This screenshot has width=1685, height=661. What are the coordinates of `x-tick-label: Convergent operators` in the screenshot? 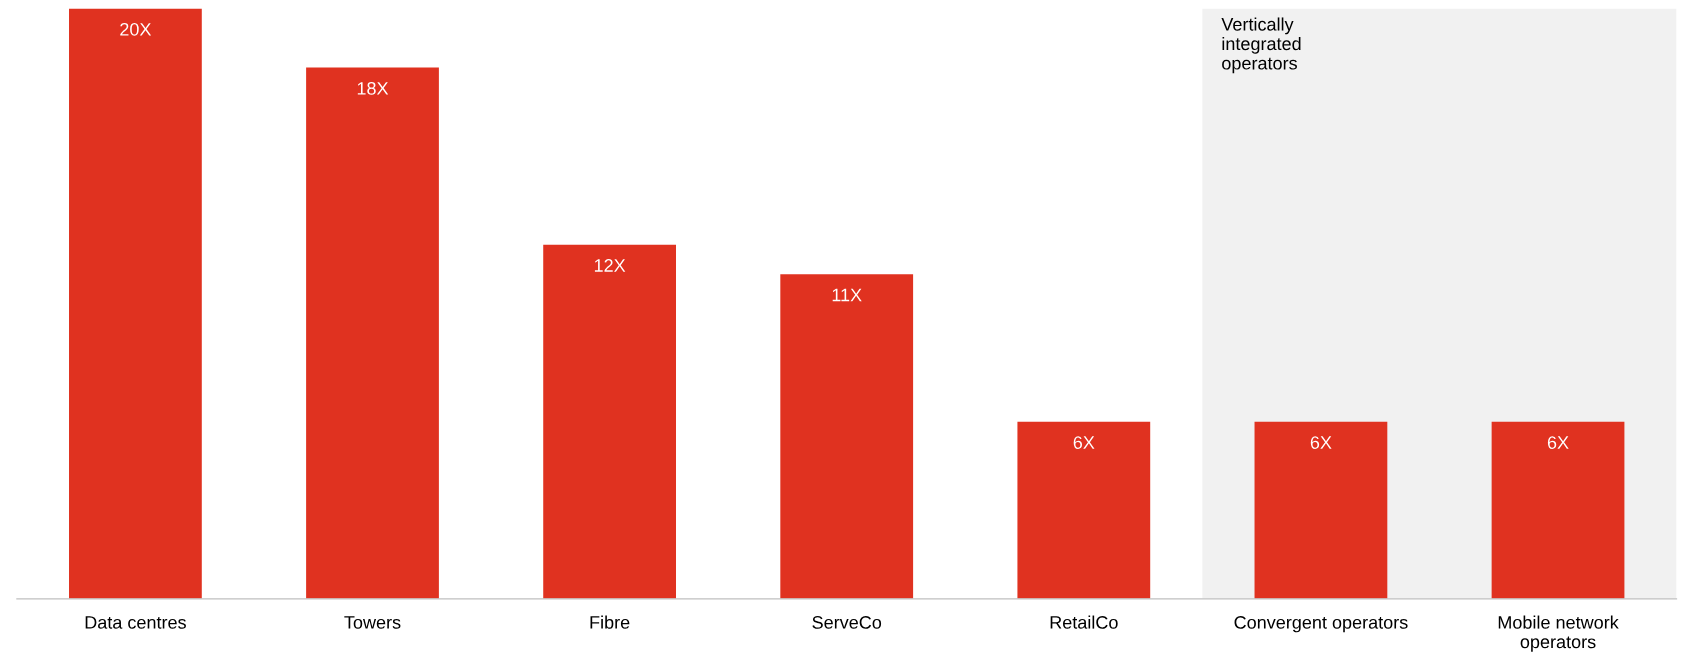 It's located at (1321, 624).